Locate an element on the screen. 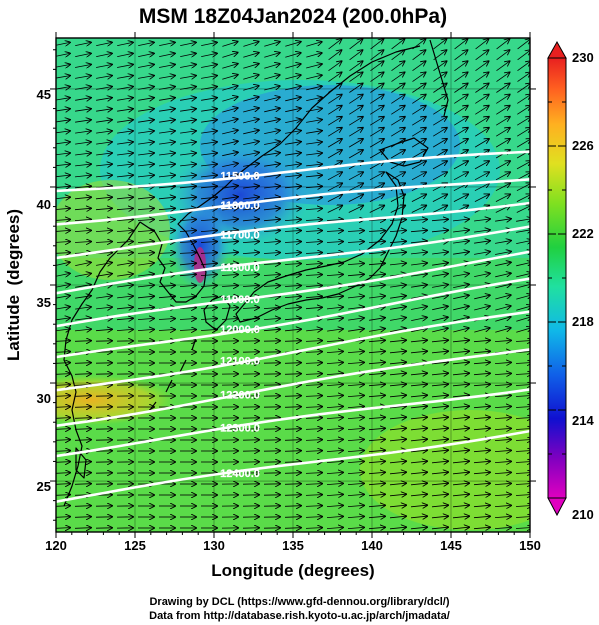 This screenshot has height=625, width=599. y-tick-label: 30 is located at coordinates (44, 398).